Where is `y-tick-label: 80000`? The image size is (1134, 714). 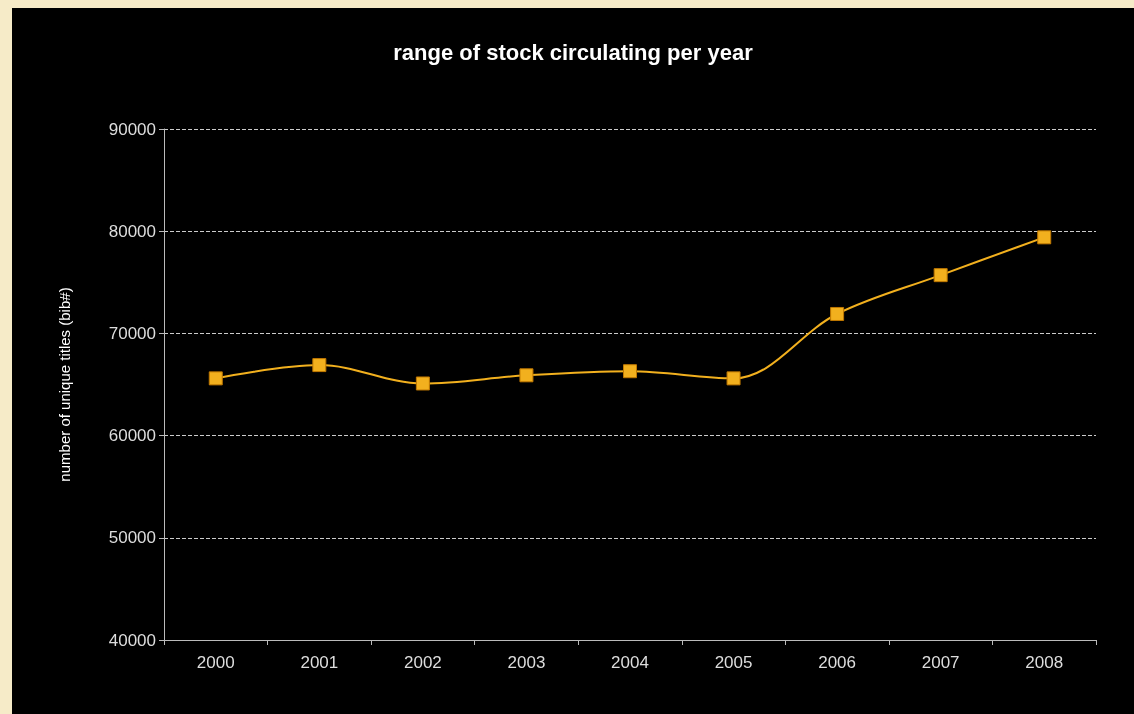 y-tick-label: 80000 is located at coordinates (132, 231).